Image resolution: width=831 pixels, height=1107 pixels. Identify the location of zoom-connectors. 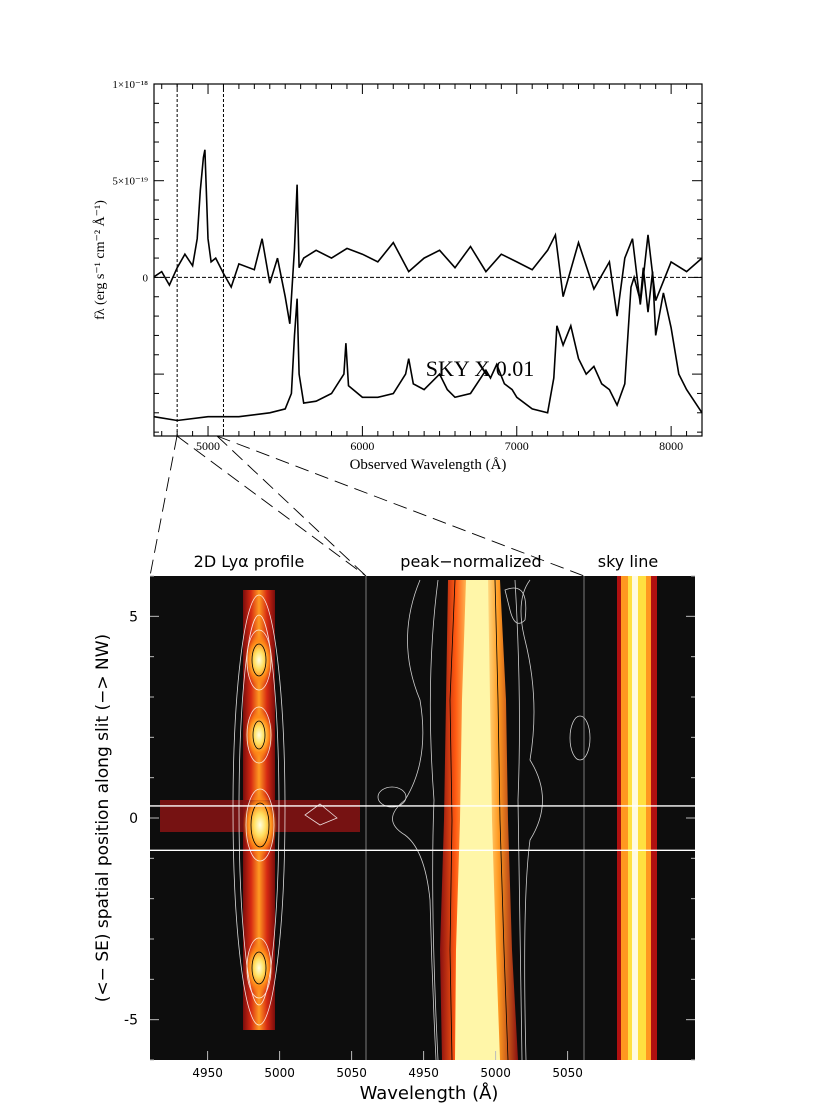
(367, 506).